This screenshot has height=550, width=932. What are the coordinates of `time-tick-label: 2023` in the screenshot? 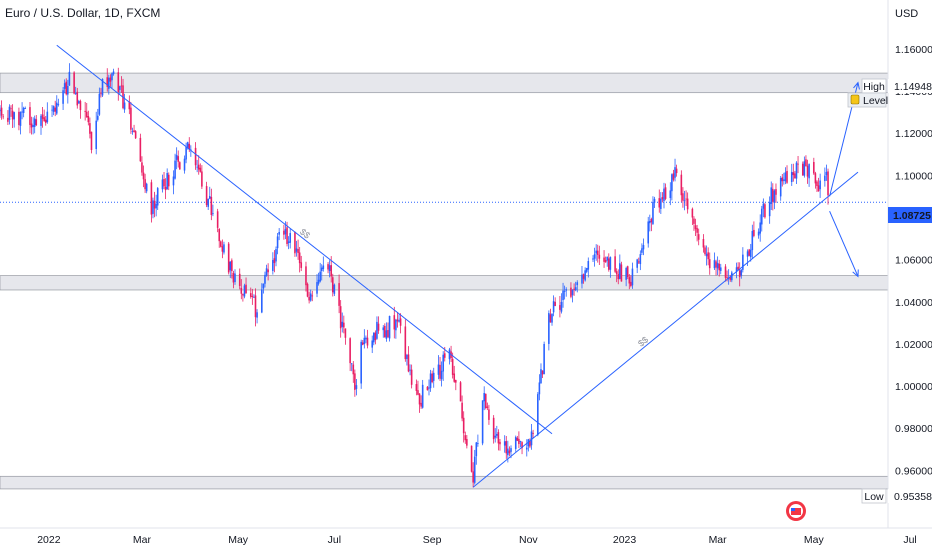 It's located at (625, 540).